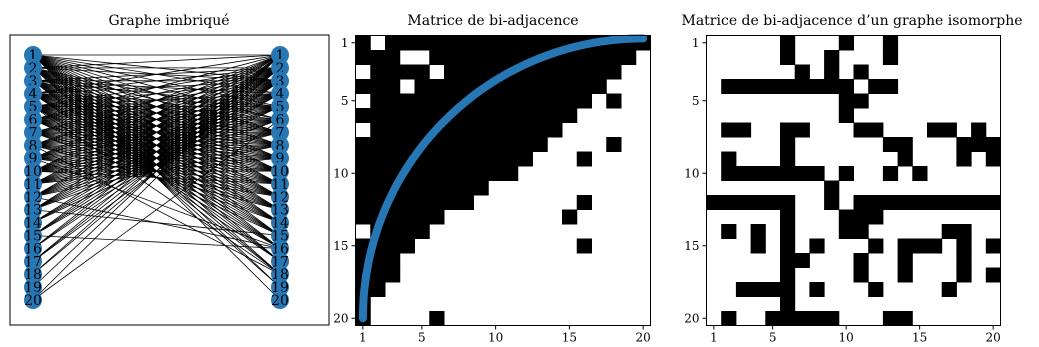  Describe the element at coordinates (33, 288) in the screenshot. I see `left-node-label: 19` at that location.